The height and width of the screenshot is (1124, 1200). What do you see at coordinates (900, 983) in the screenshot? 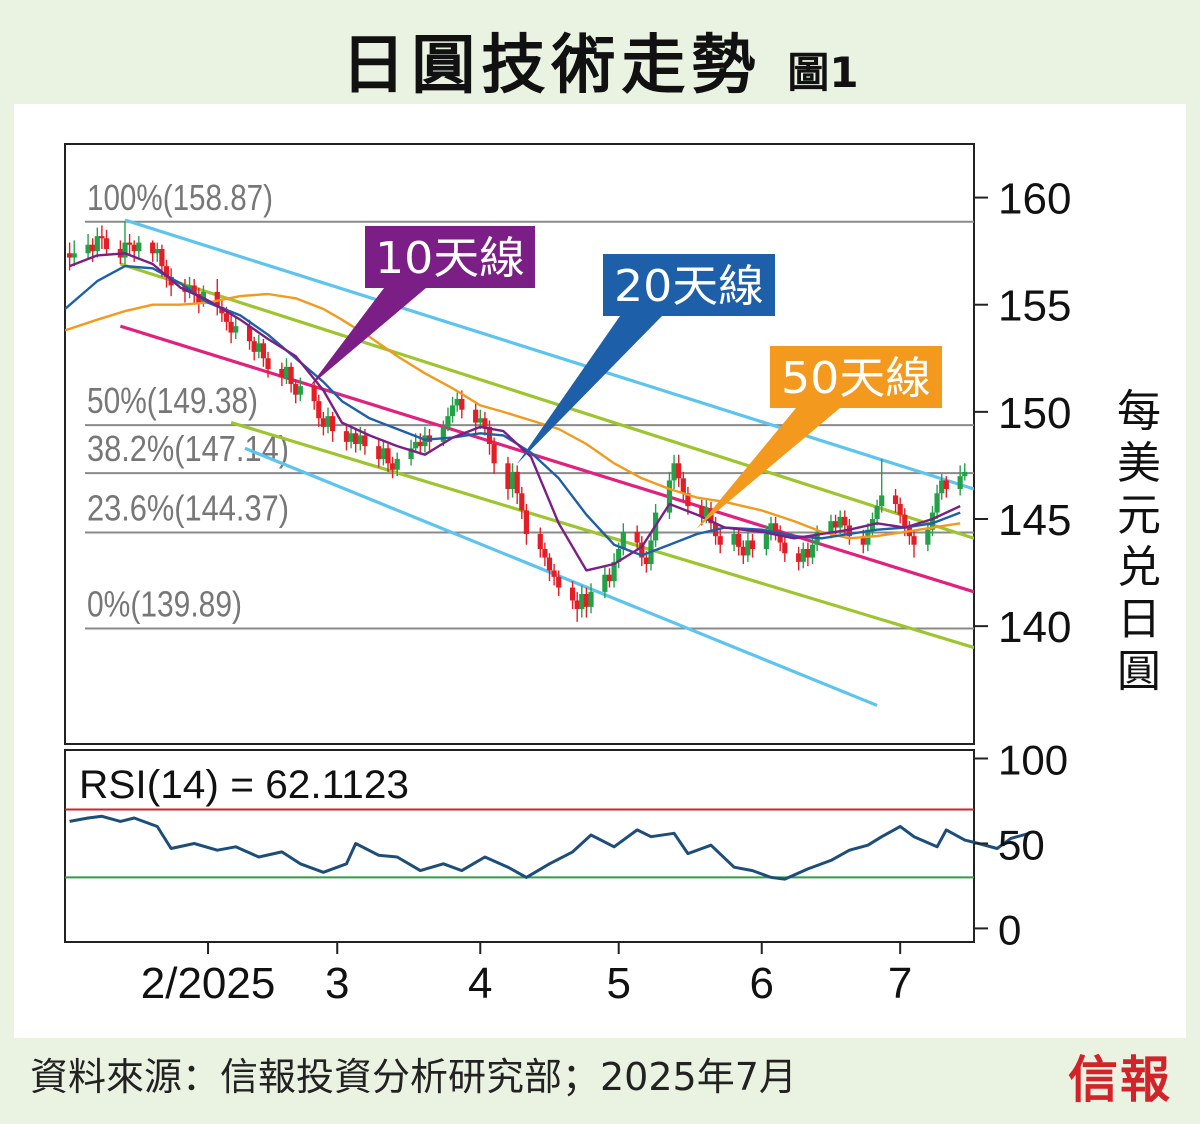
I see `x-tick-label: 7` at bounding box center [900, 983].